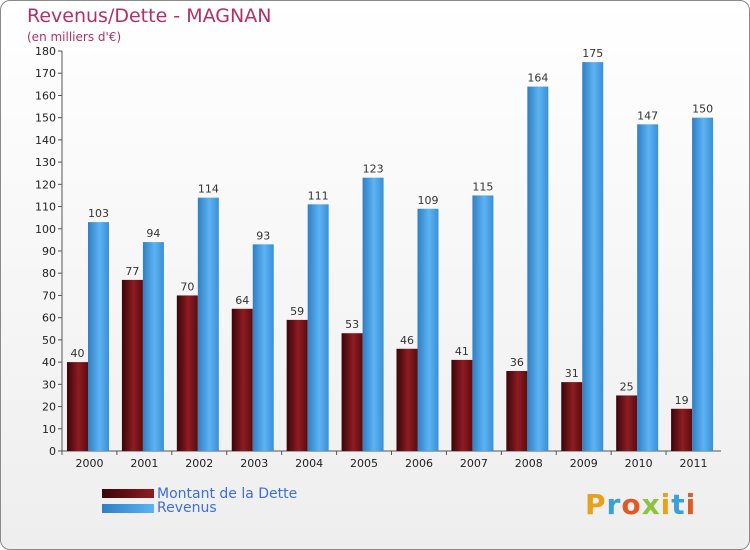 This screenshot has height=550, width=750. What do you see at coordinates (49, 384) in the screenshot?
I see `y-tick-label: 30` at bounding box center [49, 384].